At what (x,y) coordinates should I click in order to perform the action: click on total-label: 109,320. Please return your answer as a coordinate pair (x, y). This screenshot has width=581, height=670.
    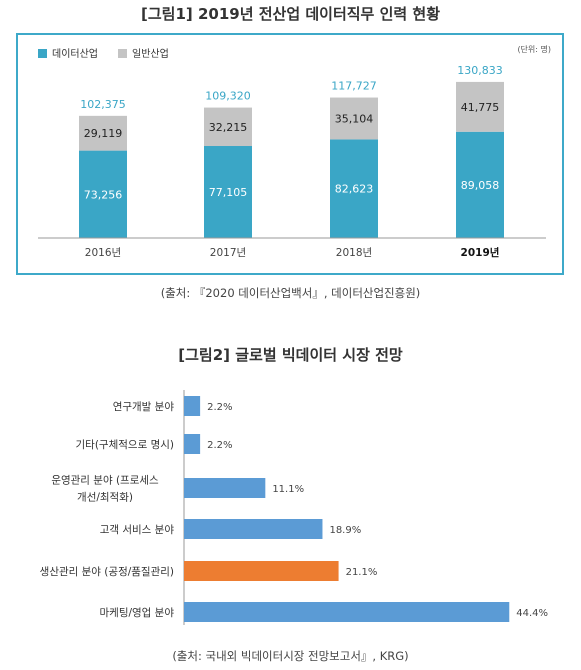
    Looking at the image, I should click on (228, 96).